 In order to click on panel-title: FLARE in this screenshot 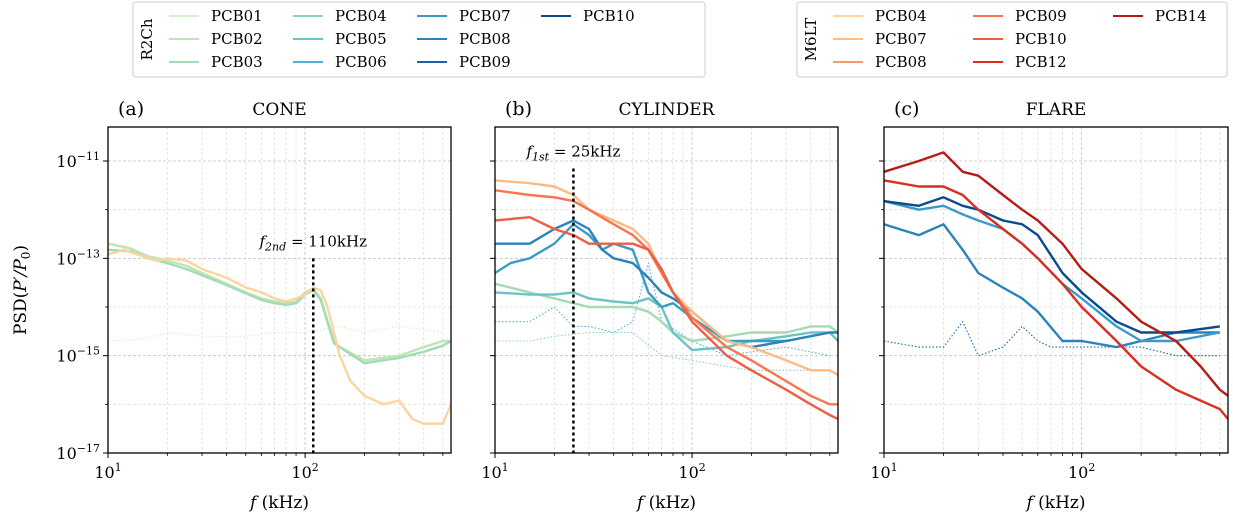, I will do `click(1056, 110)`.